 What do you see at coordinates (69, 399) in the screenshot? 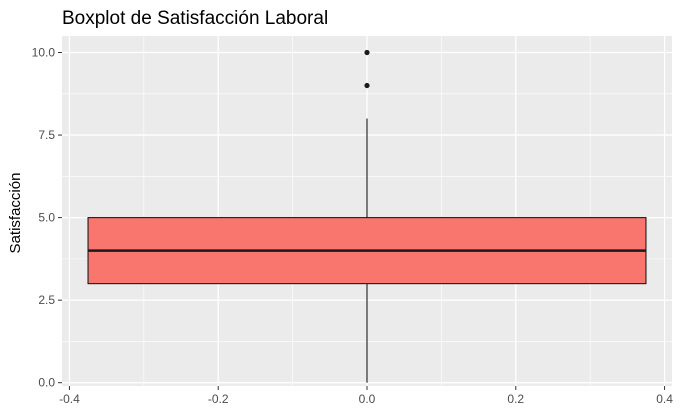
I see `x-tick-label: -0.4` at bounding box center [69, 399].